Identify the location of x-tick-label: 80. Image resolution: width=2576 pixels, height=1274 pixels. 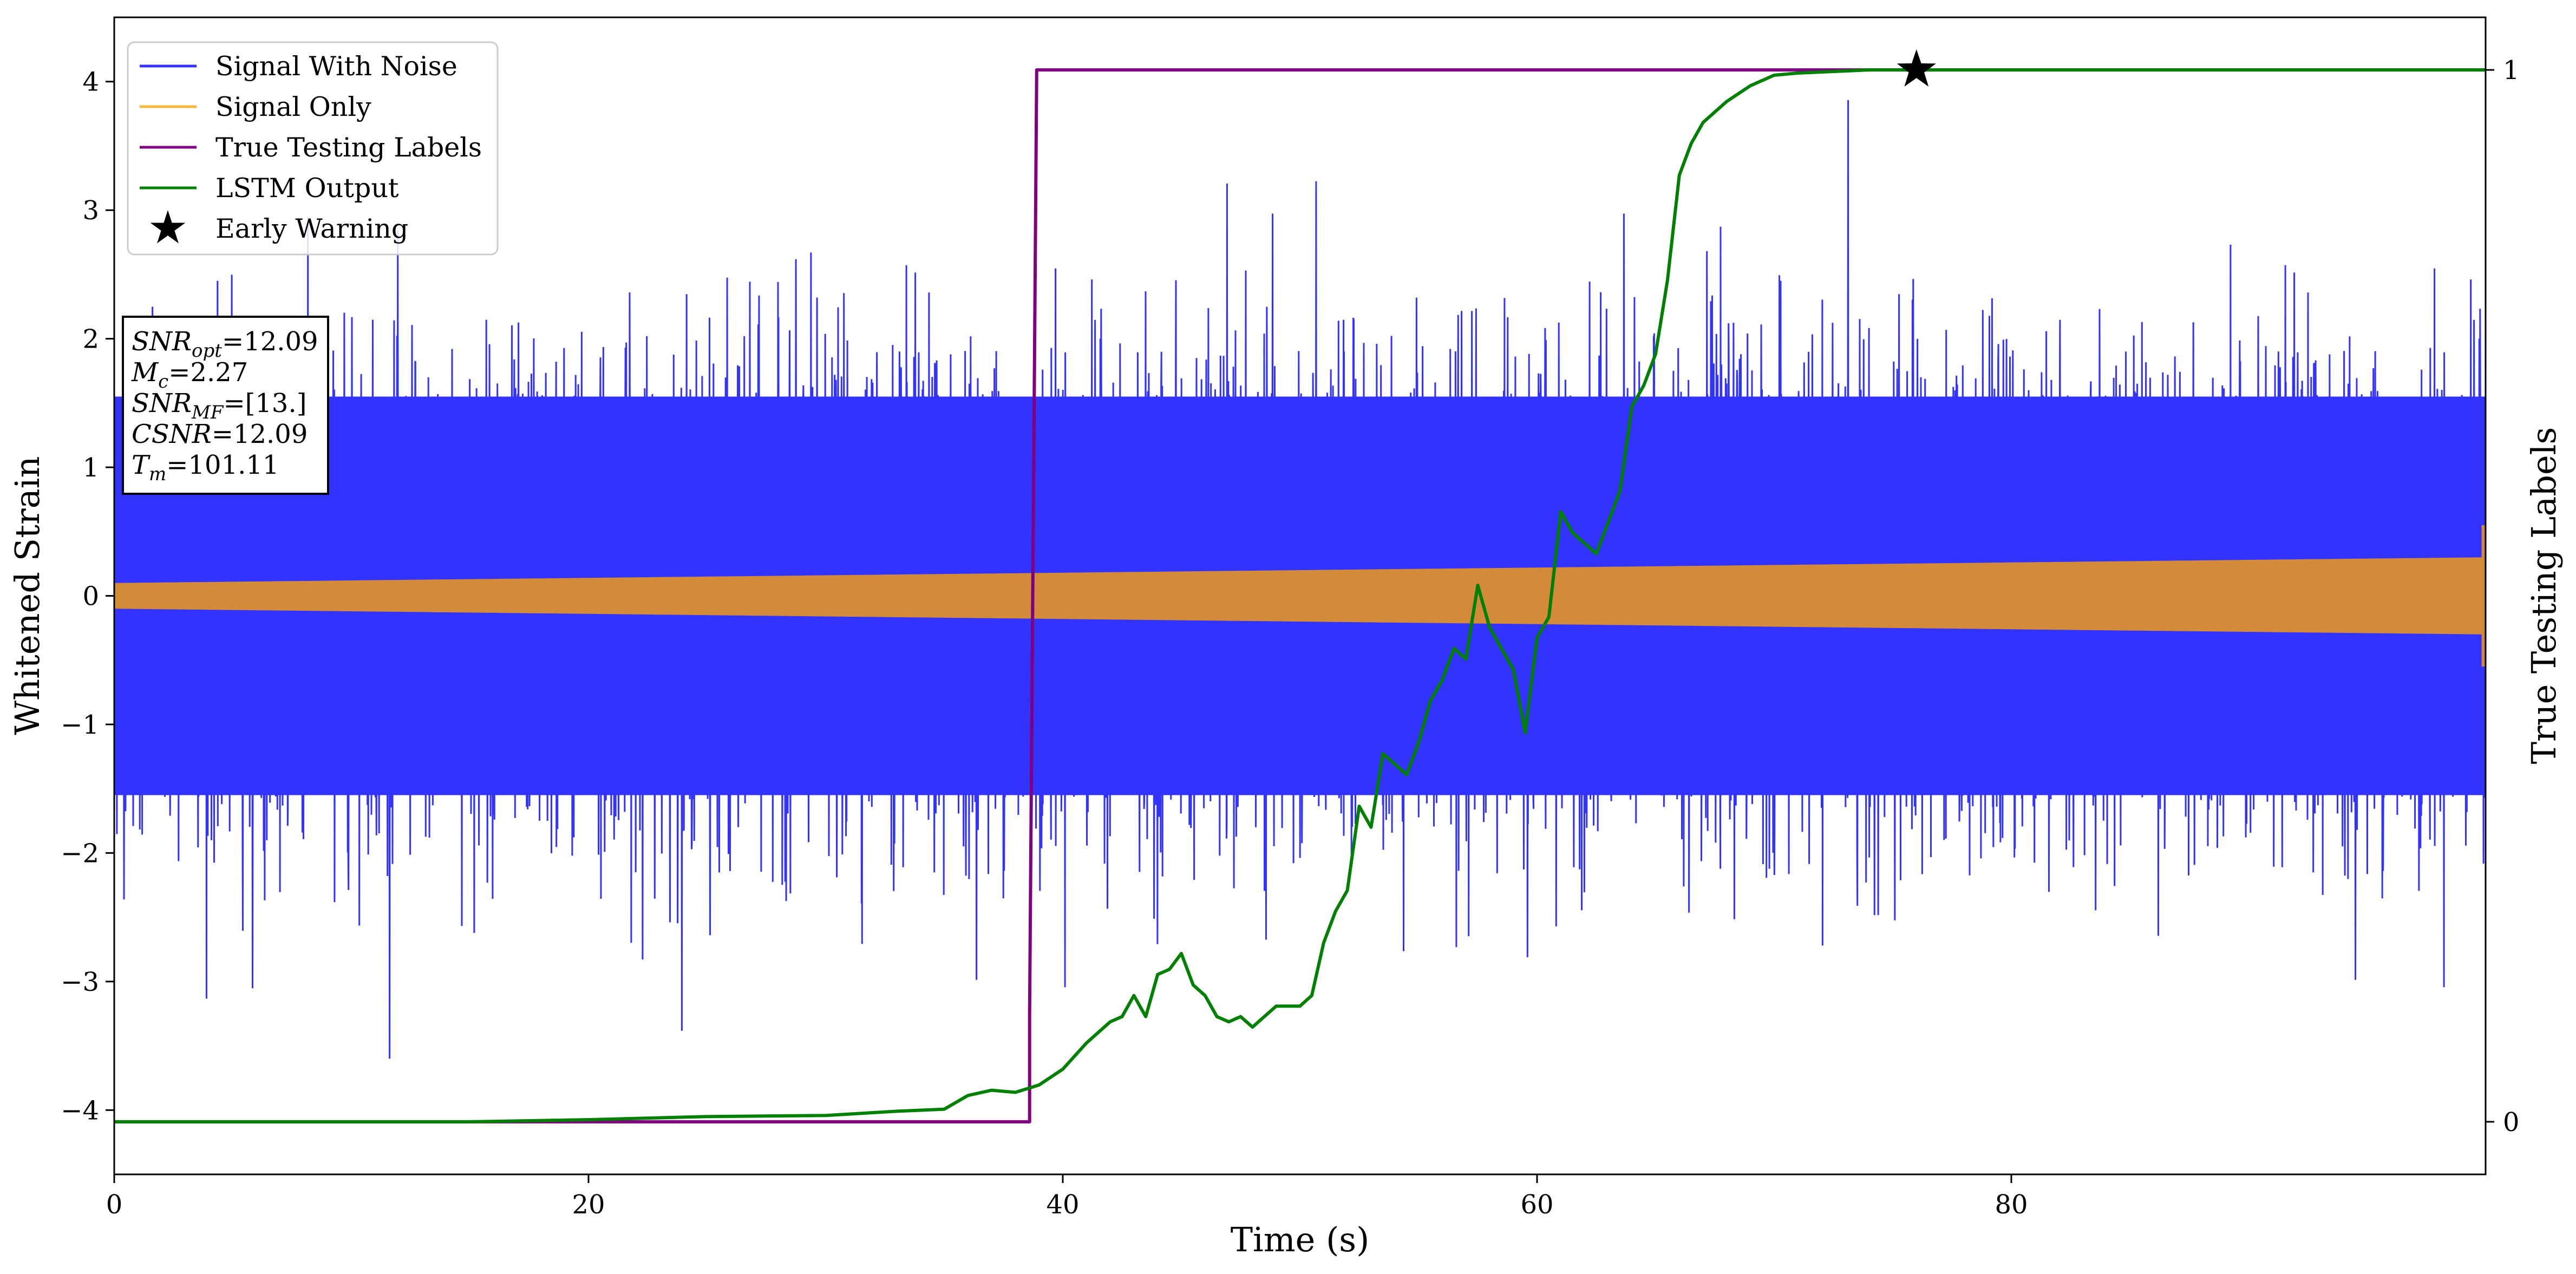
(2011, 1205).